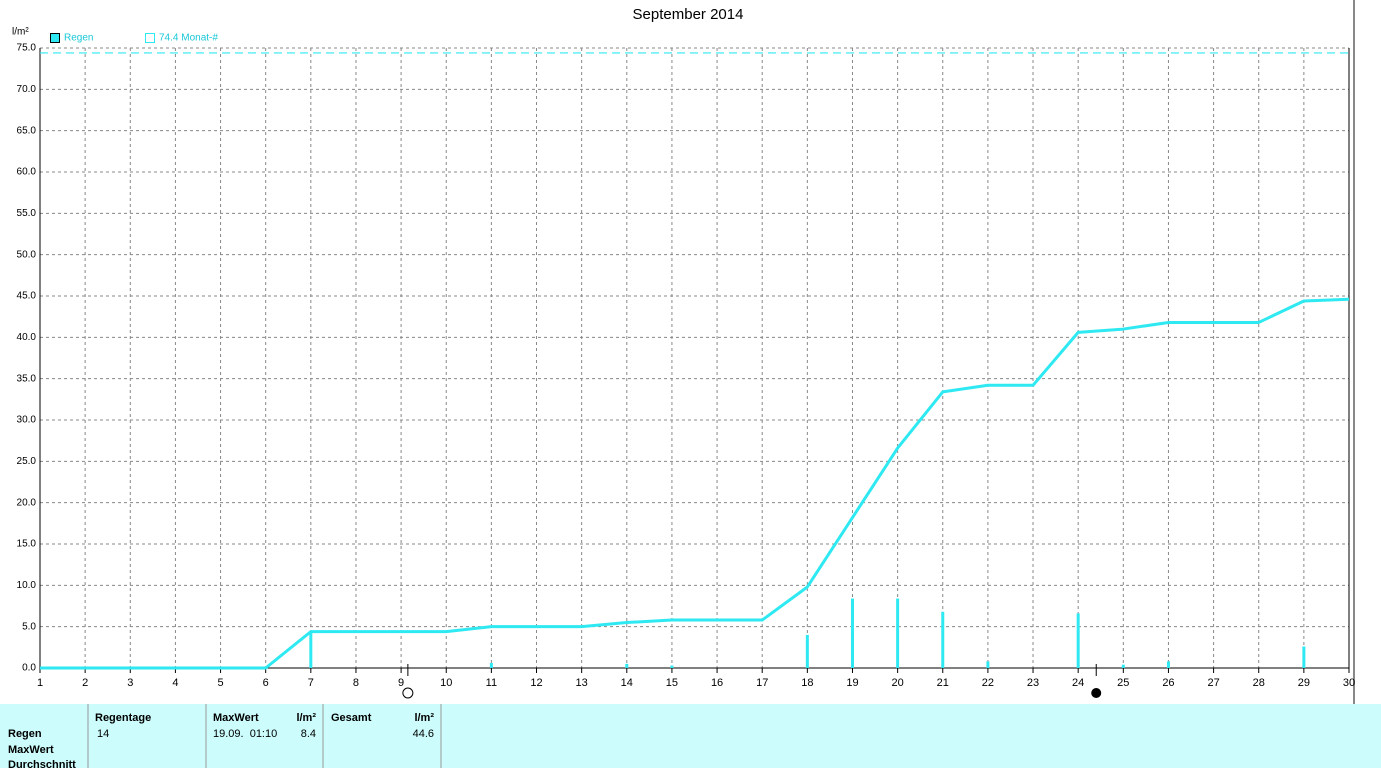  What do you see at coordinates (40, 683) in the screenshot?
I see `x-tick-label: 1` at bounding box center [40, 683].